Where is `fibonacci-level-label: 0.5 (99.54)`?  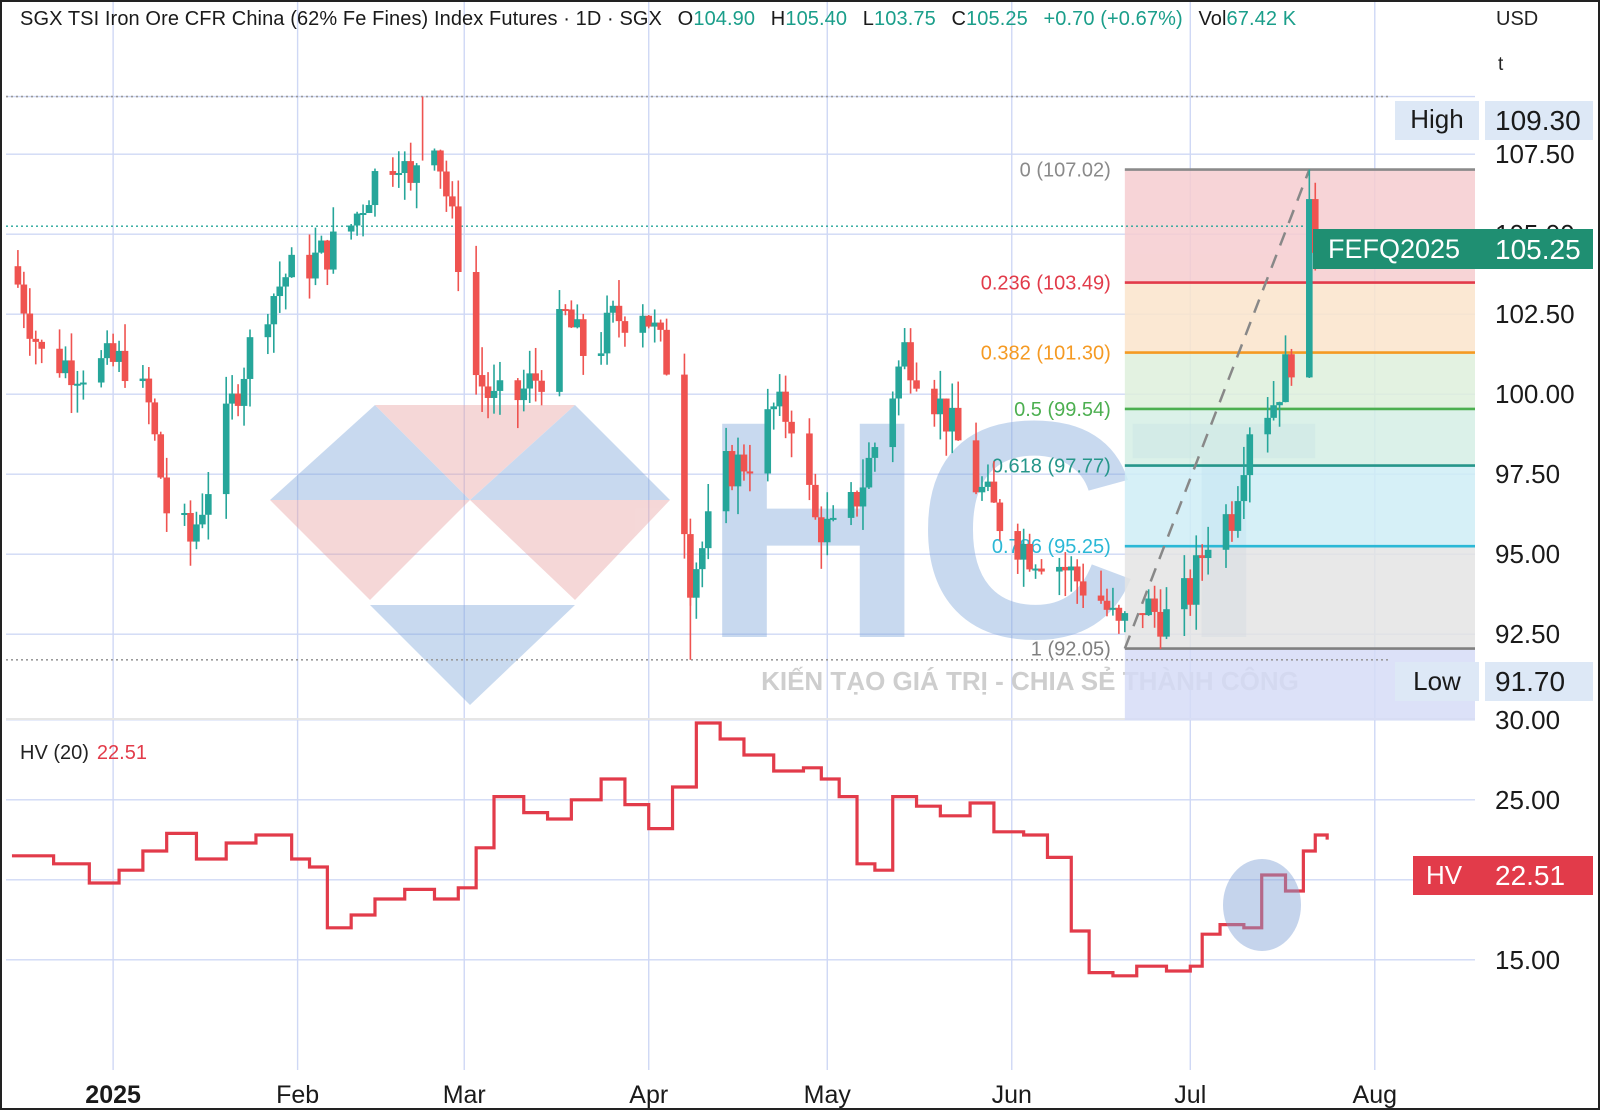
fibonacci-level-label: 0.5 (99.54) is located at coordinates (1062, 410).